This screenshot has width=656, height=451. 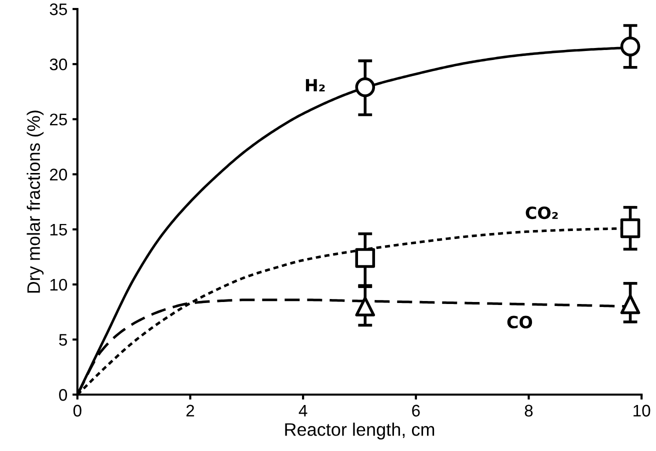 I want to click on x-tick-label: 2, so click(x=190, y=410).